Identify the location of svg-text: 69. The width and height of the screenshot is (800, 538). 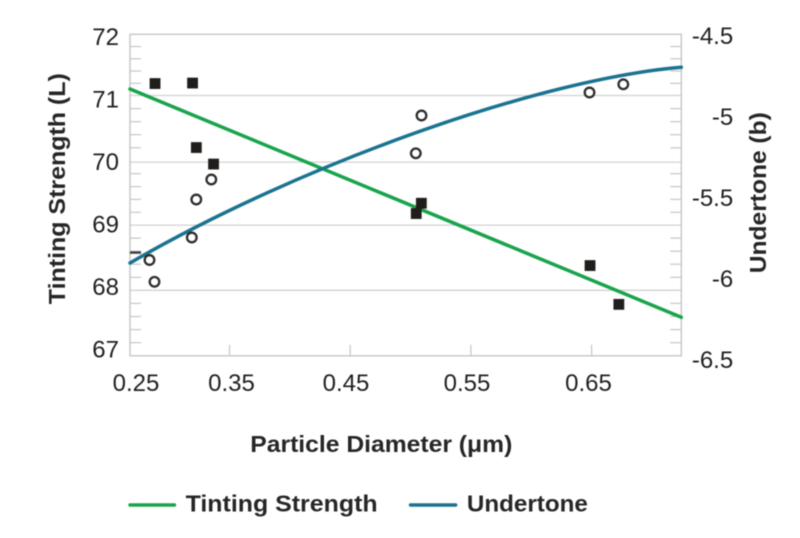
(105, 225).